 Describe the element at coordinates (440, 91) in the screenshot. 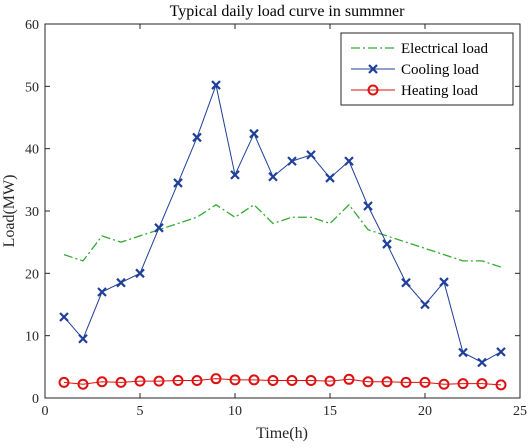

I see `legend-label: Heating load` at that location.